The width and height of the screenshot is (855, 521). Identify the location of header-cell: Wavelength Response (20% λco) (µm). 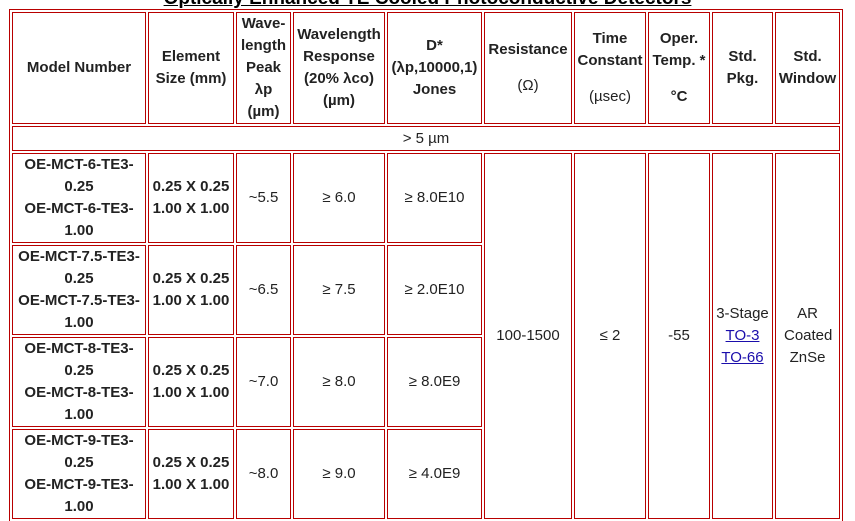
(339, 68).